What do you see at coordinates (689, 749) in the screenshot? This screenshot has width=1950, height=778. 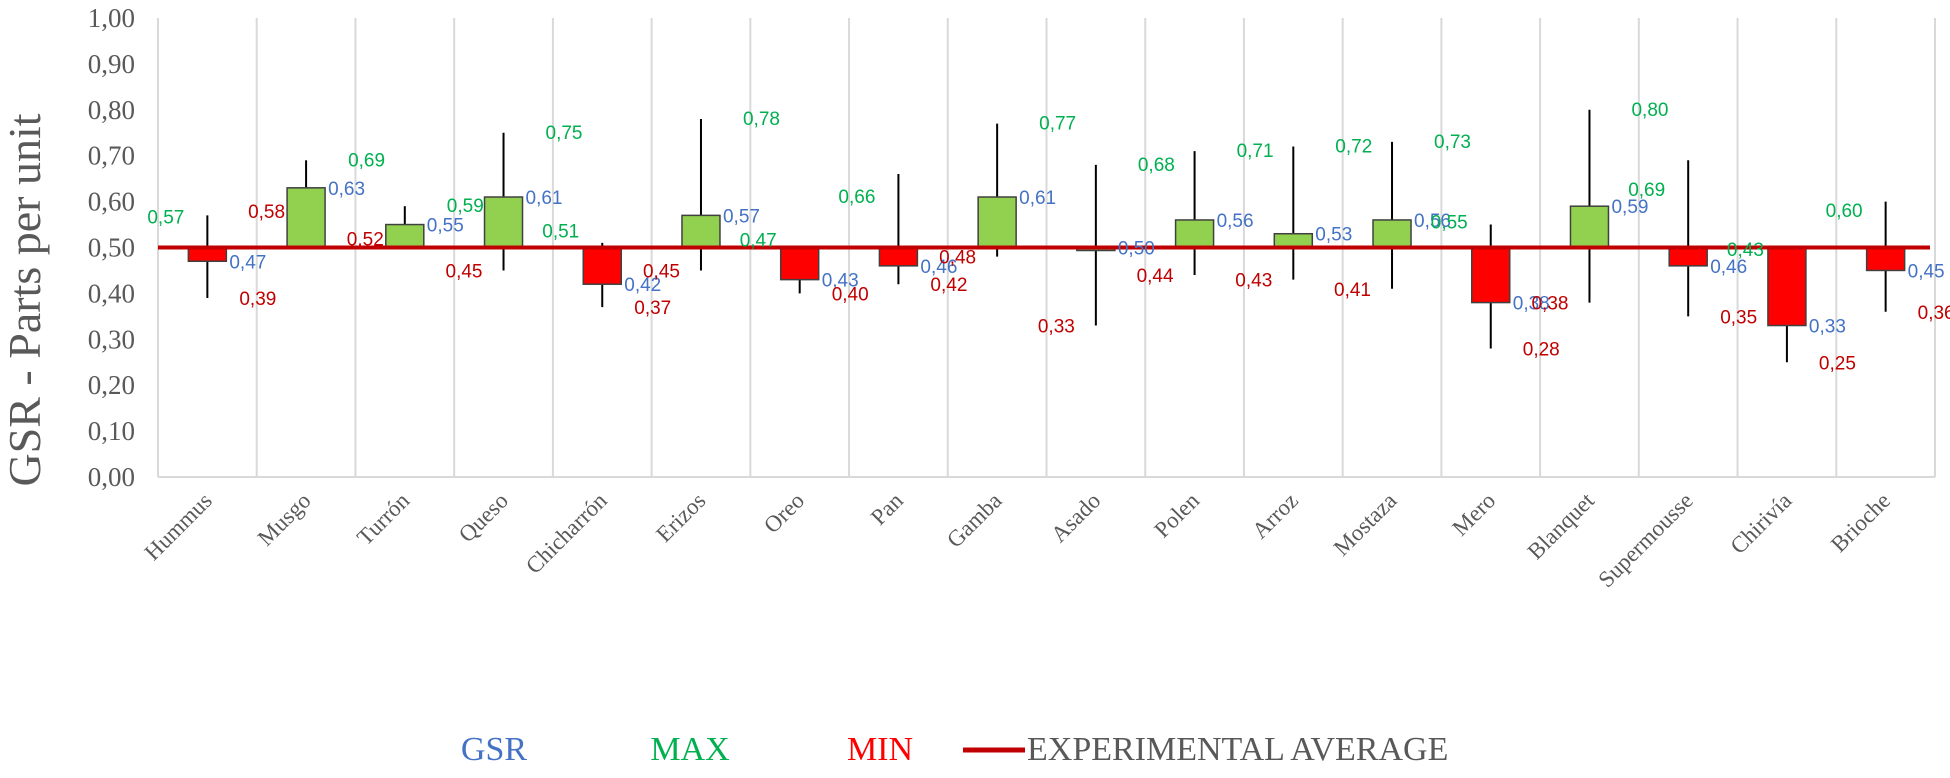 I see `legend-max-label: MAX` at bounding box center [689, 749].